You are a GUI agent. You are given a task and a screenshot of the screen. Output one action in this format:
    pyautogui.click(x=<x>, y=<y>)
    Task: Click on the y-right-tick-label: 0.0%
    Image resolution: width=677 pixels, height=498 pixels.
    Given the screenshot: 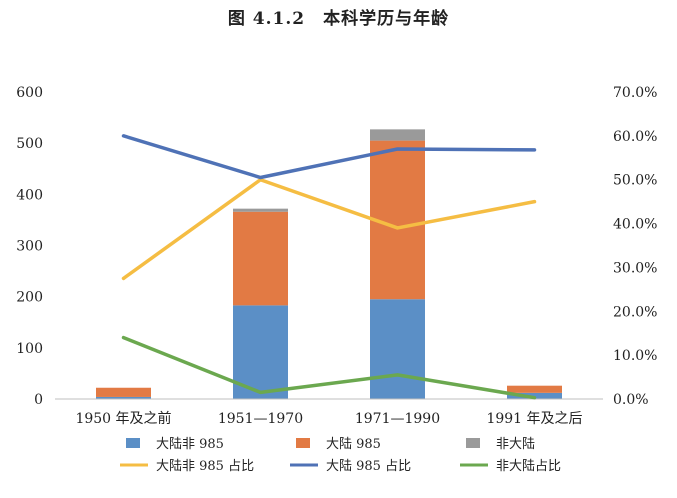 What is the action you would take?
    pyautogui.click(x=631, y=400)
    